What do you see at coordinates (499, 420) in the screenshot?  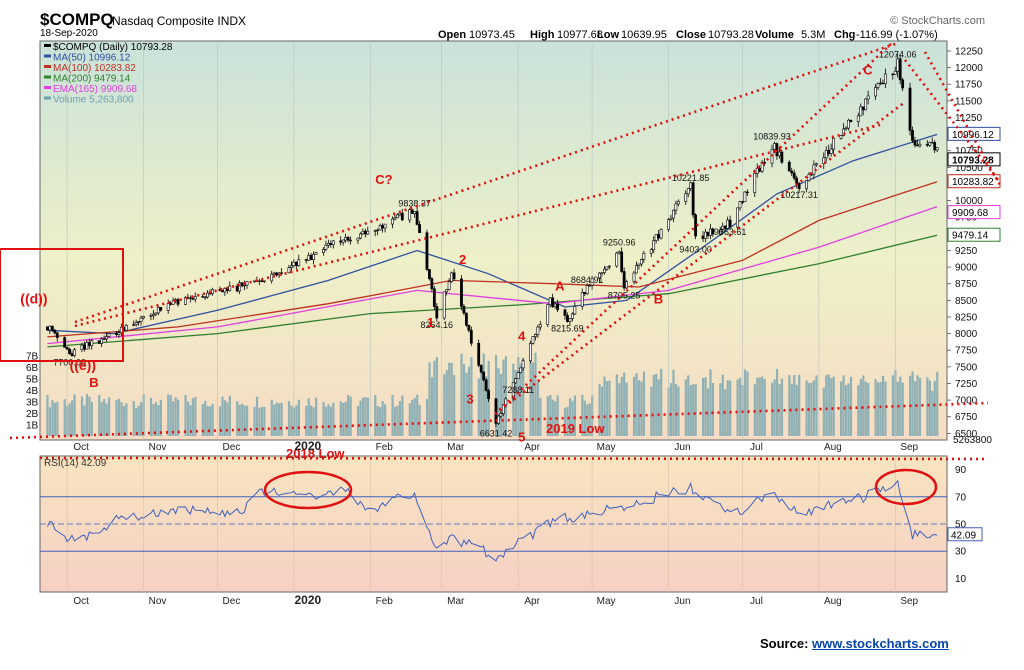 I see `low-2019-line` at bounding box center [499, 420].